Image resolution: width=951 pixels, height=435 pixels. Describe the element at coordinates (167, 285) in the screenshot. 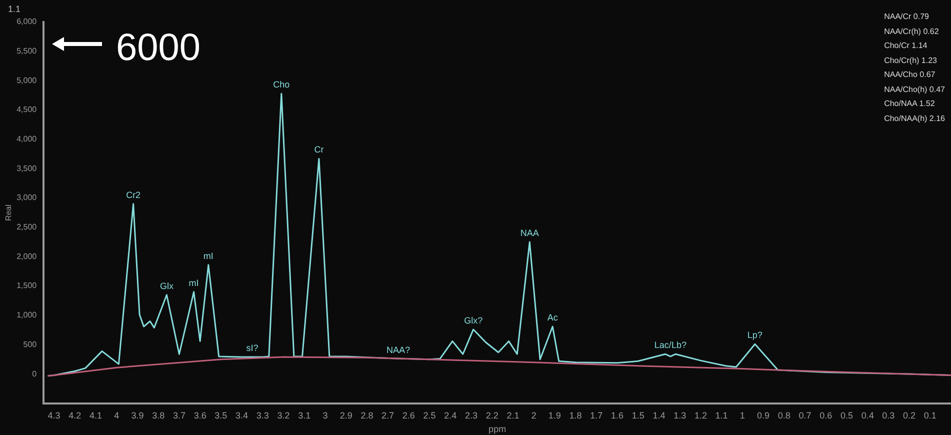

I see `annotation: Glx` at that location.